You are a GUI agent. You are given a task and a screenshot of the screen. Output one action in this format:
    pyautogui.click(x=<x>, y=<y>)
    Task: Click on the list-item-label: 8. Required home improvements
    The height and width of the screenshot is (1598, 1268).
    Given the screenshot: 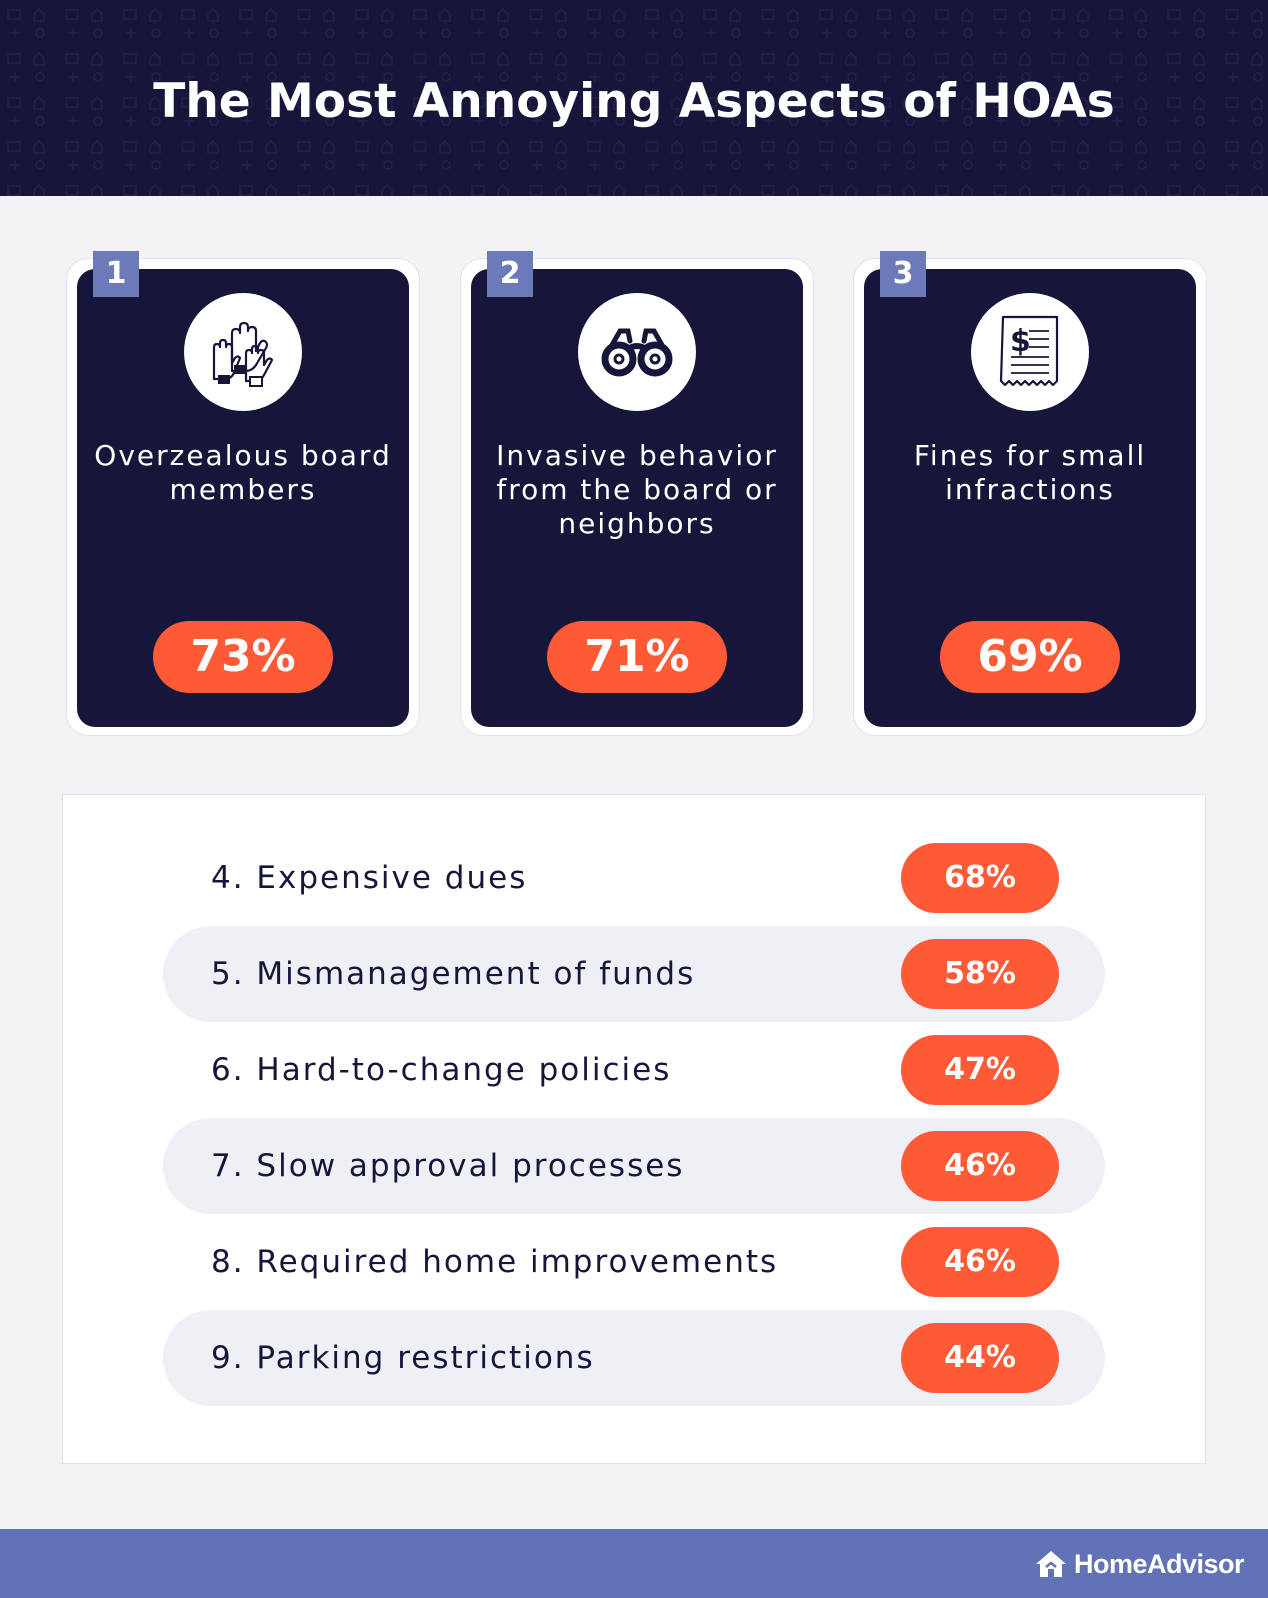 What is the action you would take?
    pyautogui.click(x=495, y=1262)
    